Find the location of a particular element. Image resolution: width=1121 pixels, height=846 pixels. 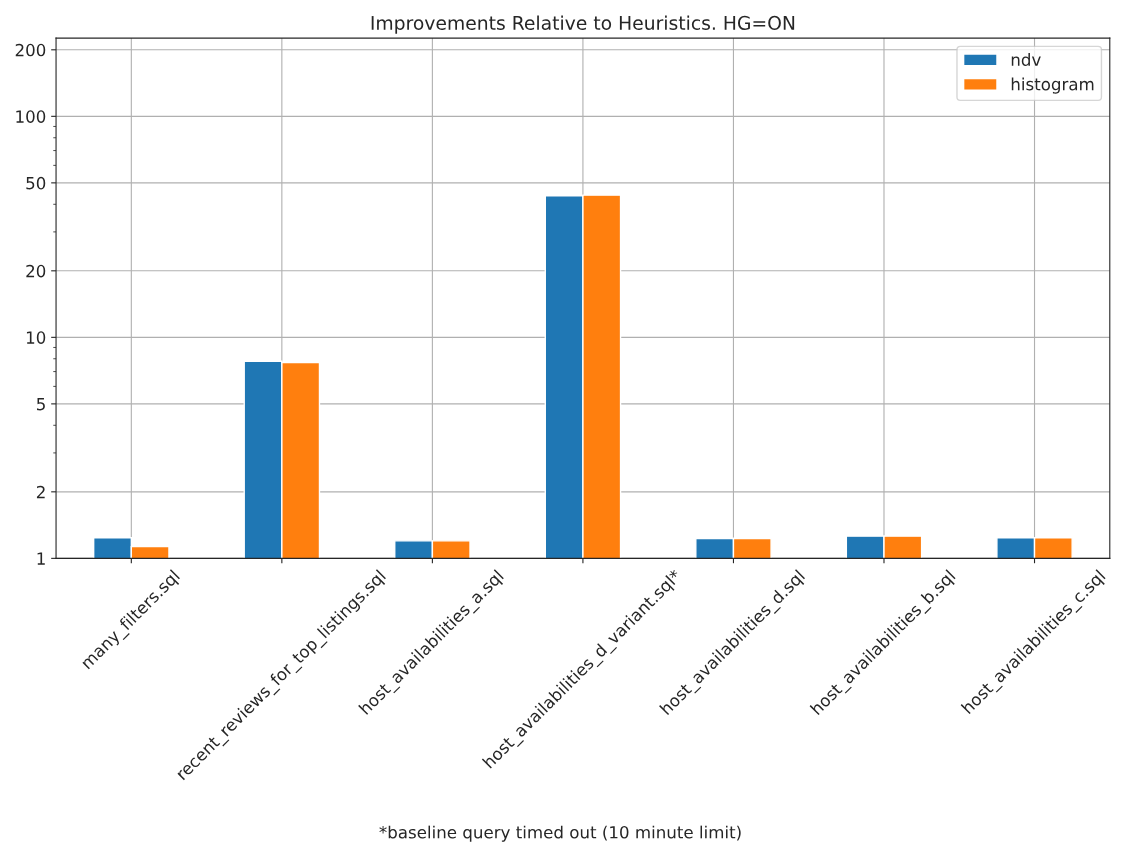

y-tick-label: 100 is located at coordinates (31, 116).